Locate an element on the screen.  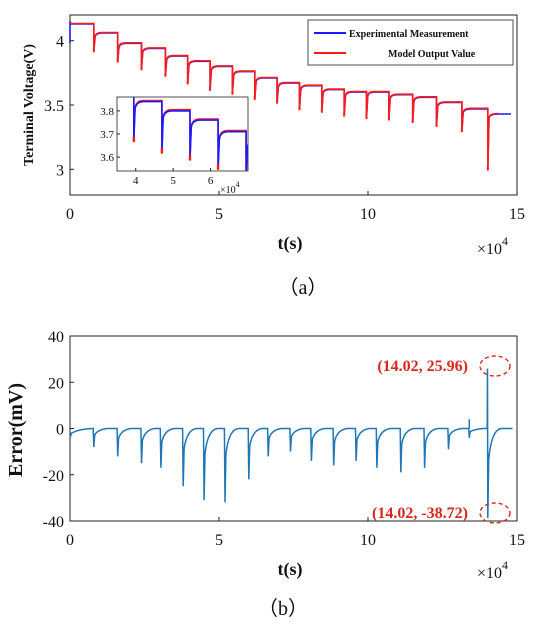
panel-label-a: （a） is located at coordinates (303, 287).